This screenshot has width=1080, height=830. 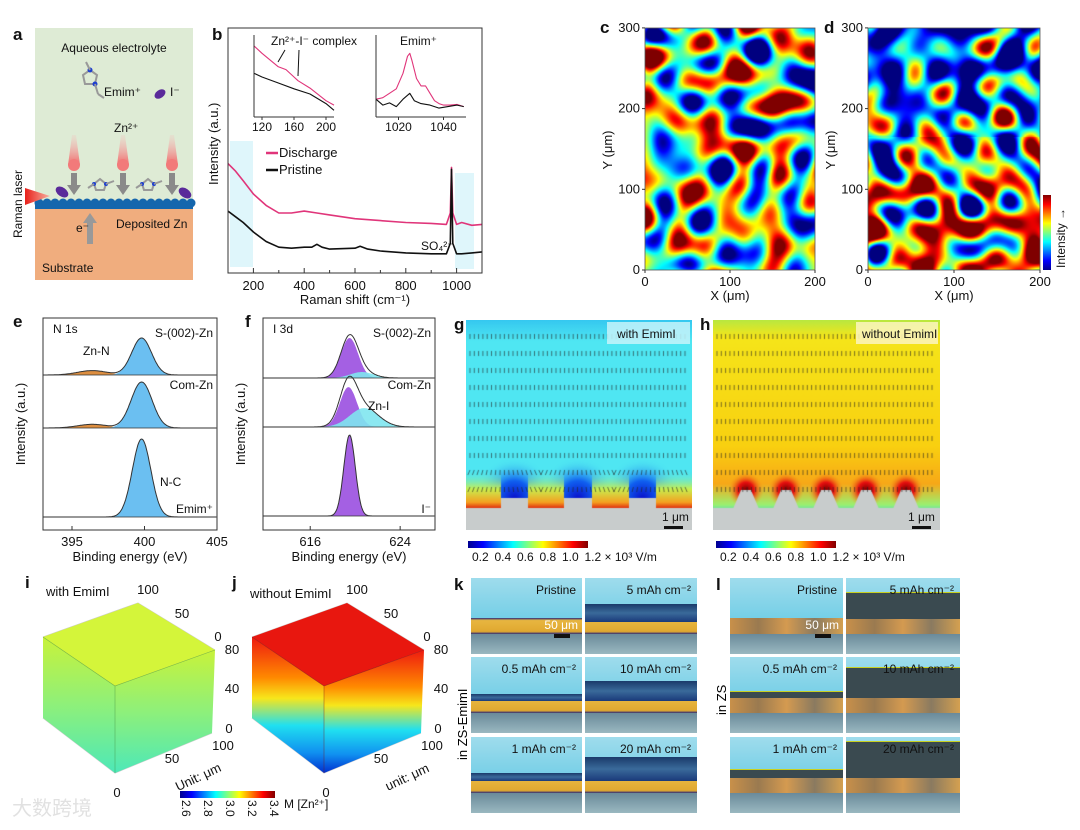 What do you see at coordinates (217, 541) in the screenshot?
I see `x-tick-label: 405` at bounding box center [217, 541].